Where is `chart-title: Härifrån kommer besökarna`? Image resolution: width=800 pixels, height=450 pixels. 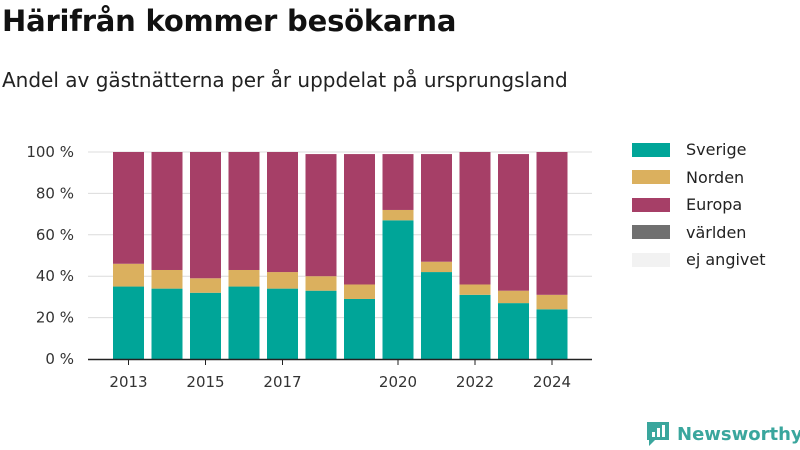
chart-title: Härifrån kommer besökarna is located at coordinates (229, 21).